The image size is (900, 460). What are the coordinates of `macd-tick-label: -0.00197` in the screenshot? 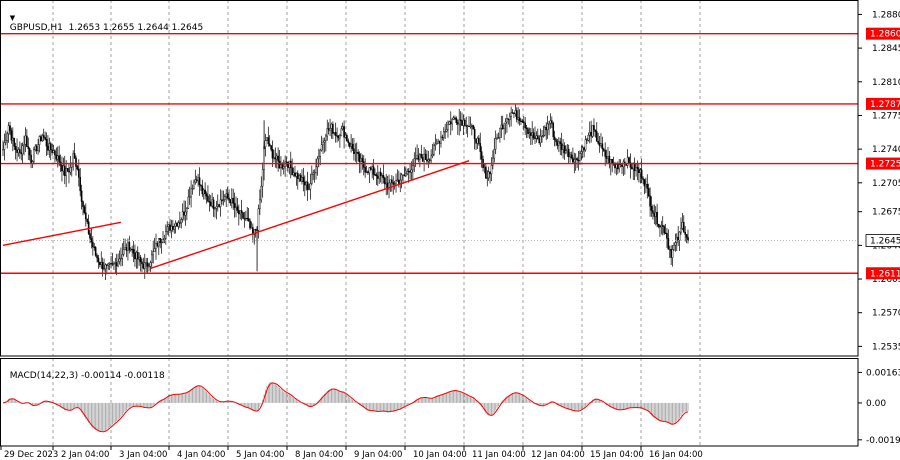 It's located at (883, 441).